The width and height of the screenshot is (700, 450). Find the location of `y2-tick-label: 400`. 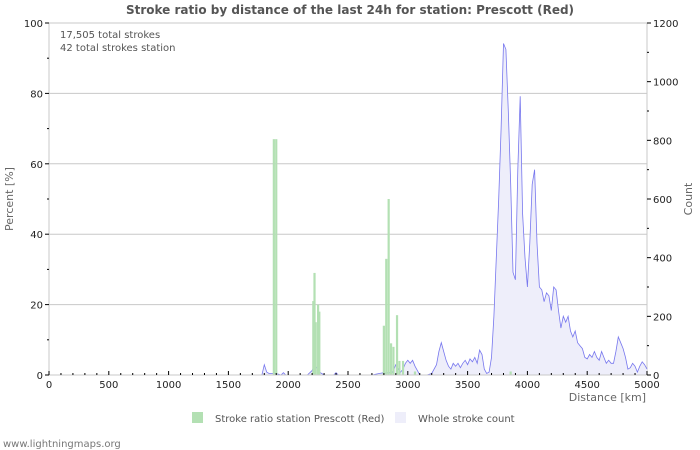

y2-tick-label: 400 is located at coordinates (662, 259).